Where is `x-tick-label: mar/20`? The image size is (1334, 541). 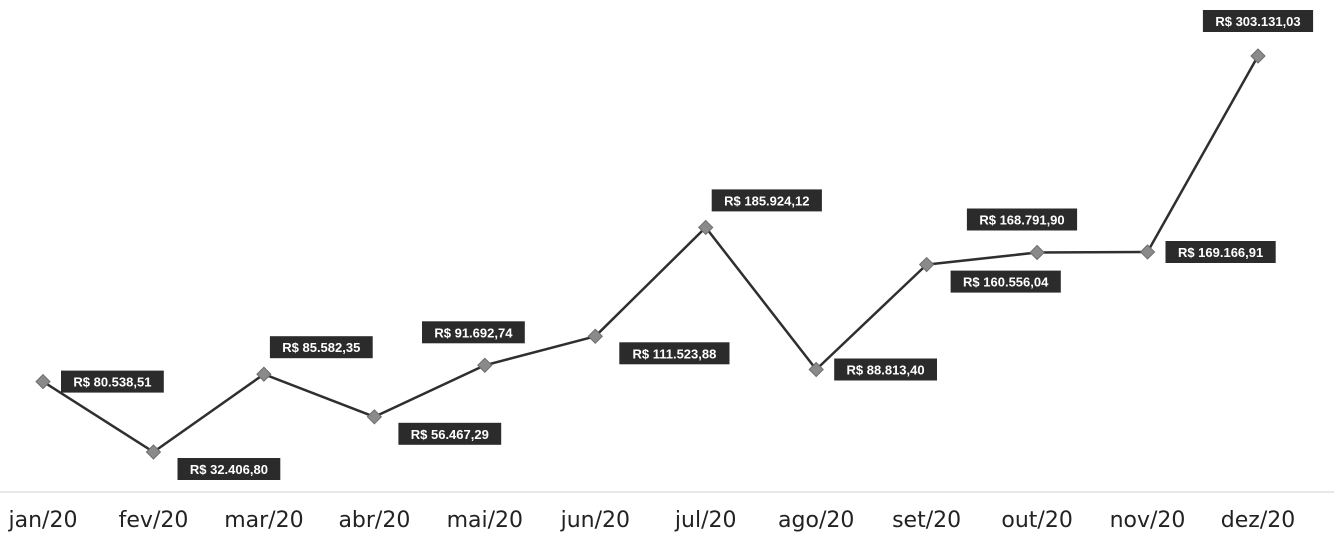
x-tick-label: mar/20 is located at coordinates (263, 520).